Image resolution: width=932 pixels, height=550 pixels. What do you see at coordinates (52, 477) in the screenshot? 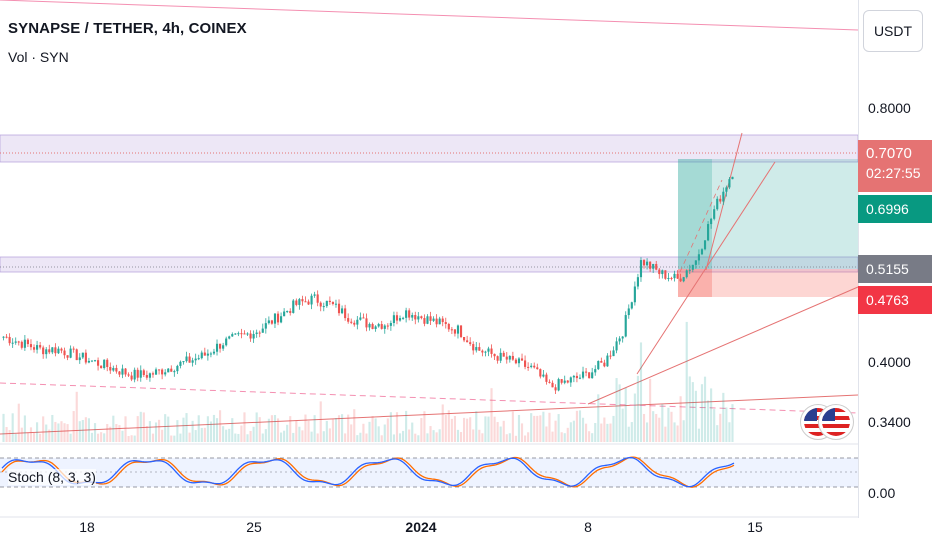
I see `stoch-label: Stoch (8, 3, 3)` at bounding box center [52, 477].